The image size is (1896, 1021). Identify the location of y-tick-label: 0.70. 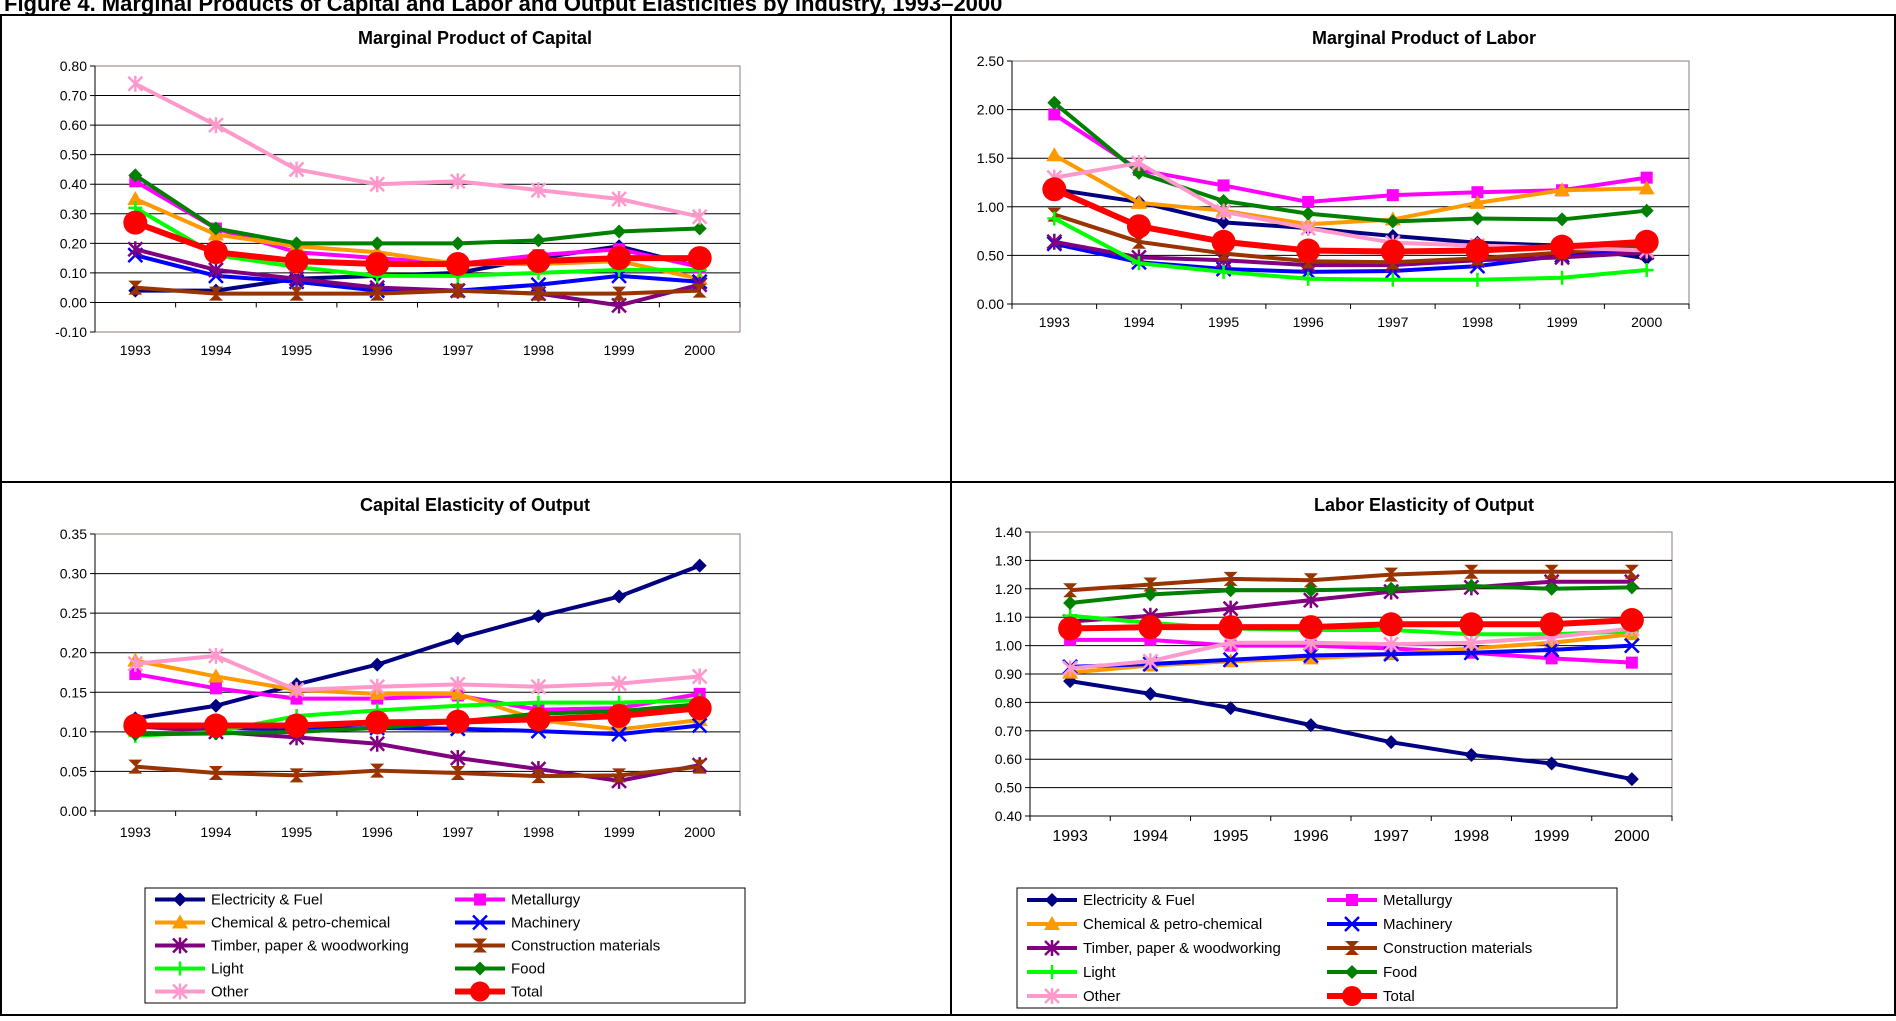
(73, 96).